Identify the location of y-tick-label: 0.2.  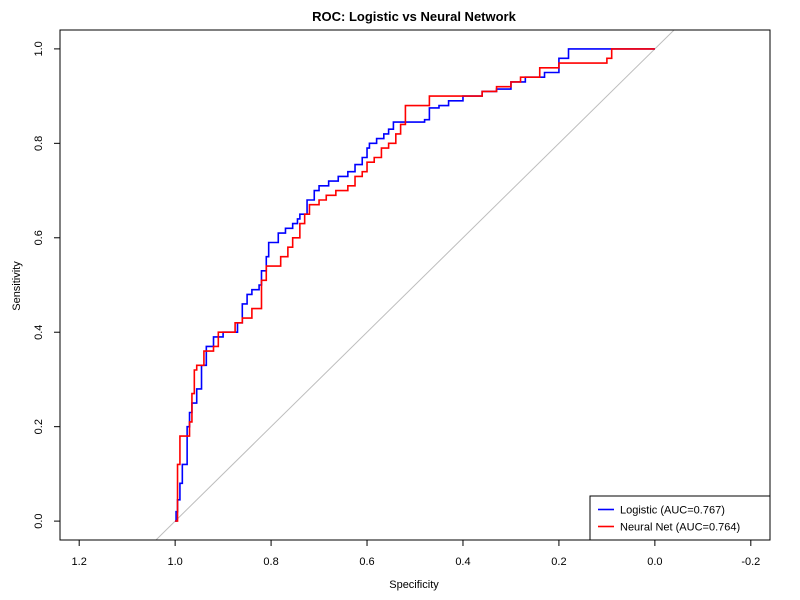
(39, 426).